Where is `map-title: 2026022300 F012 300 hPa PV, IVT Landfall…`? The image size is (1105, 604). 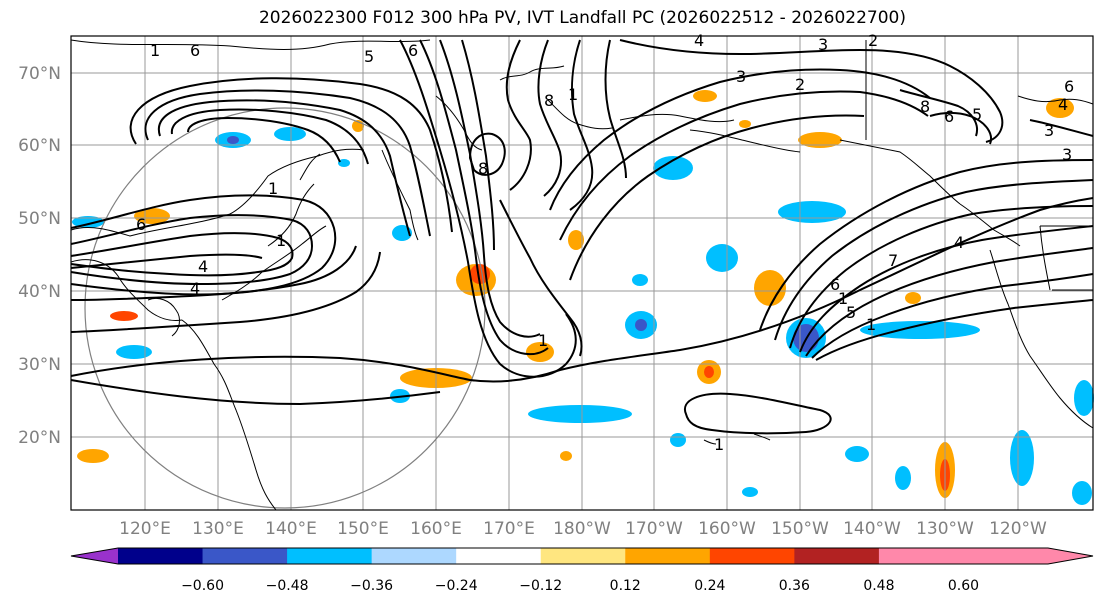 map-title: 2026022300 F012 300 hPa PV, IVT Landfall… is located at coordinates (582, 18).